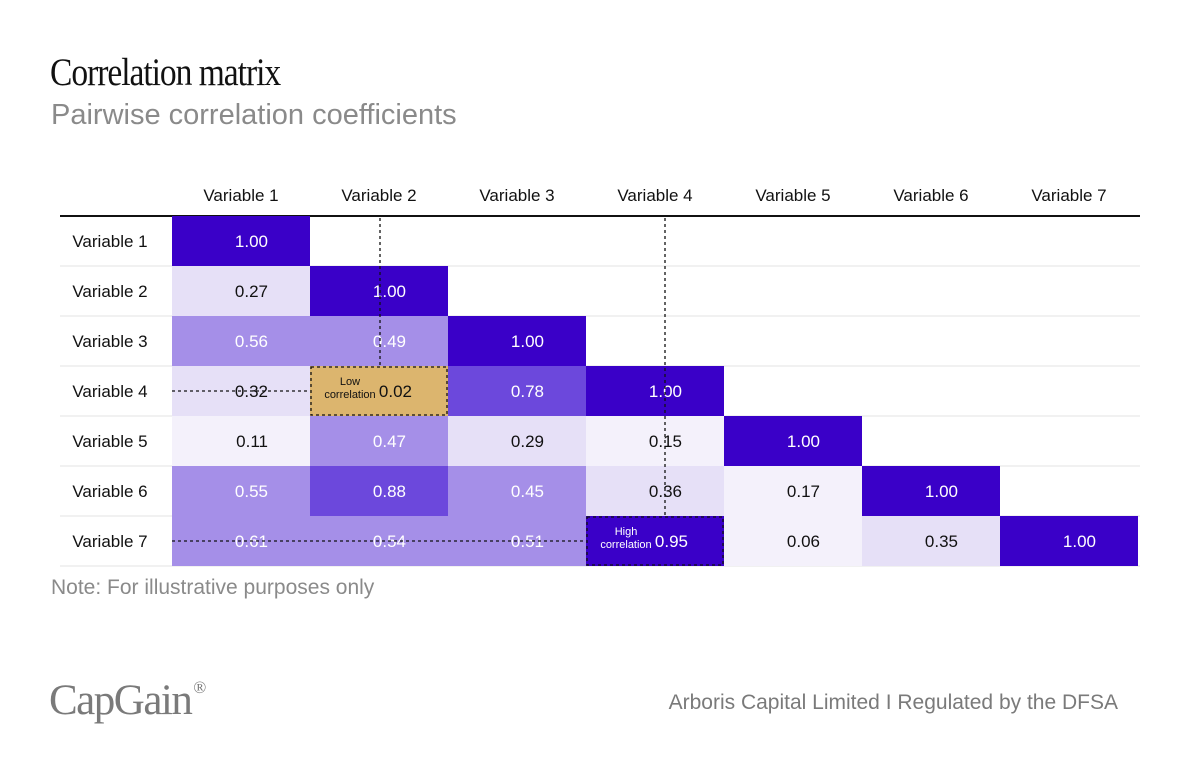 This screenshot has width=1200, height=765. Describe the element at coordinates (251, 491) in the screenshot. I see `cell-value: 0.55` at that location.